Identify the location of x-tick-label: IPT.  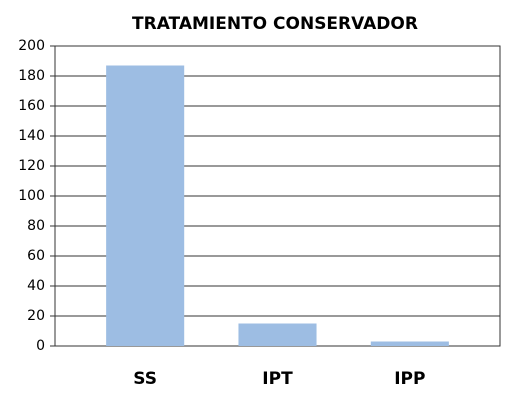
(277, 379).